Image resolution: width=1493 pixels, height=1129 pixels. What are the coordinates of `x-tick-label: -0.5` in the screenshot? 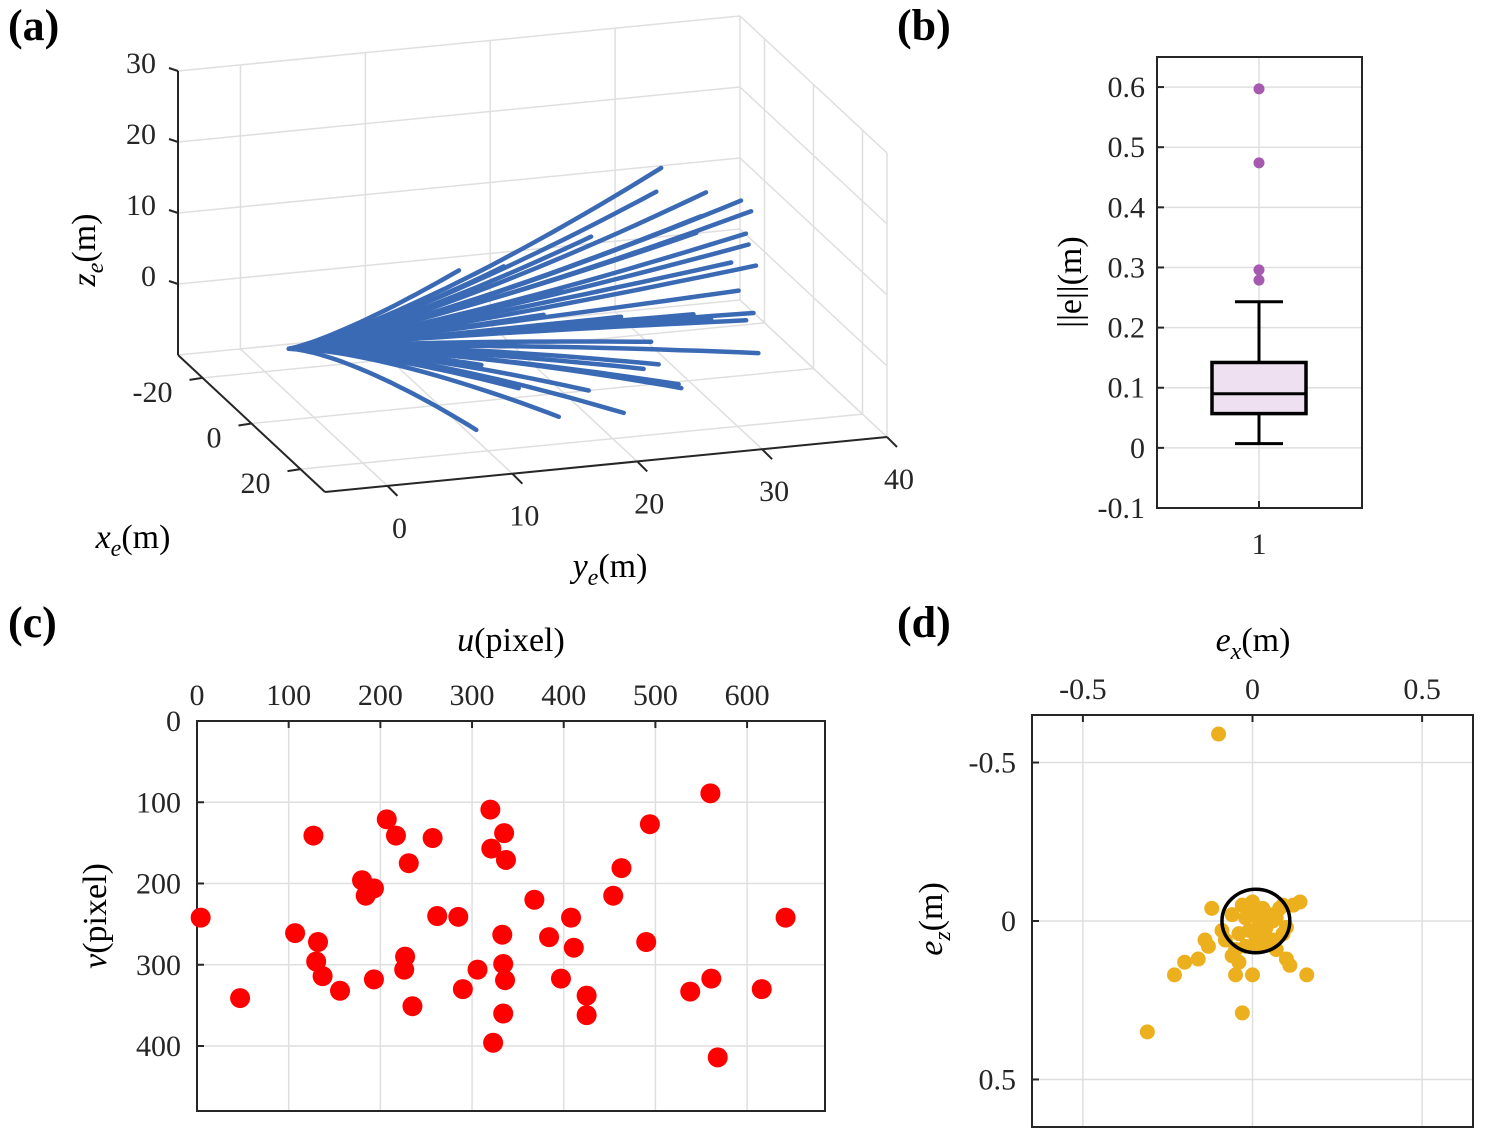 It's located at (1083, 689).